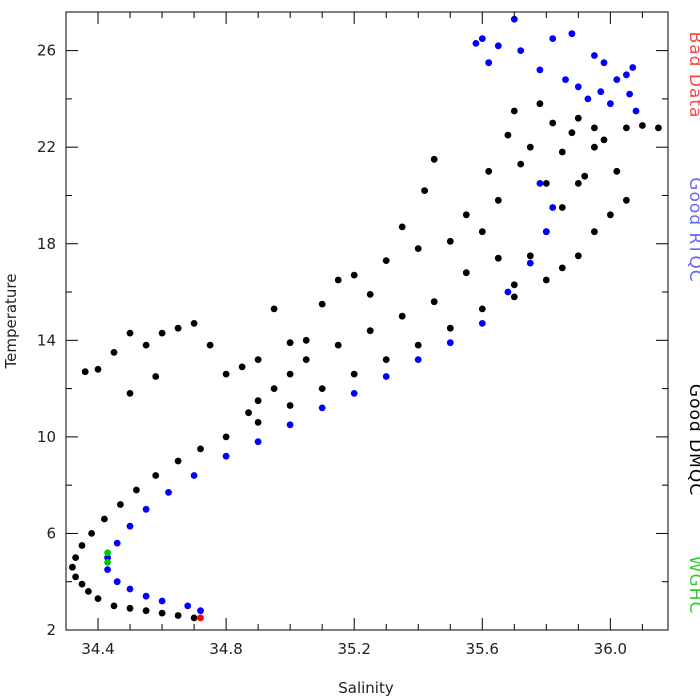  What do you see at coordinates (46, 340) in the screenshot?
I see `y-tick-label: 14` at bounding box center [46, 340].